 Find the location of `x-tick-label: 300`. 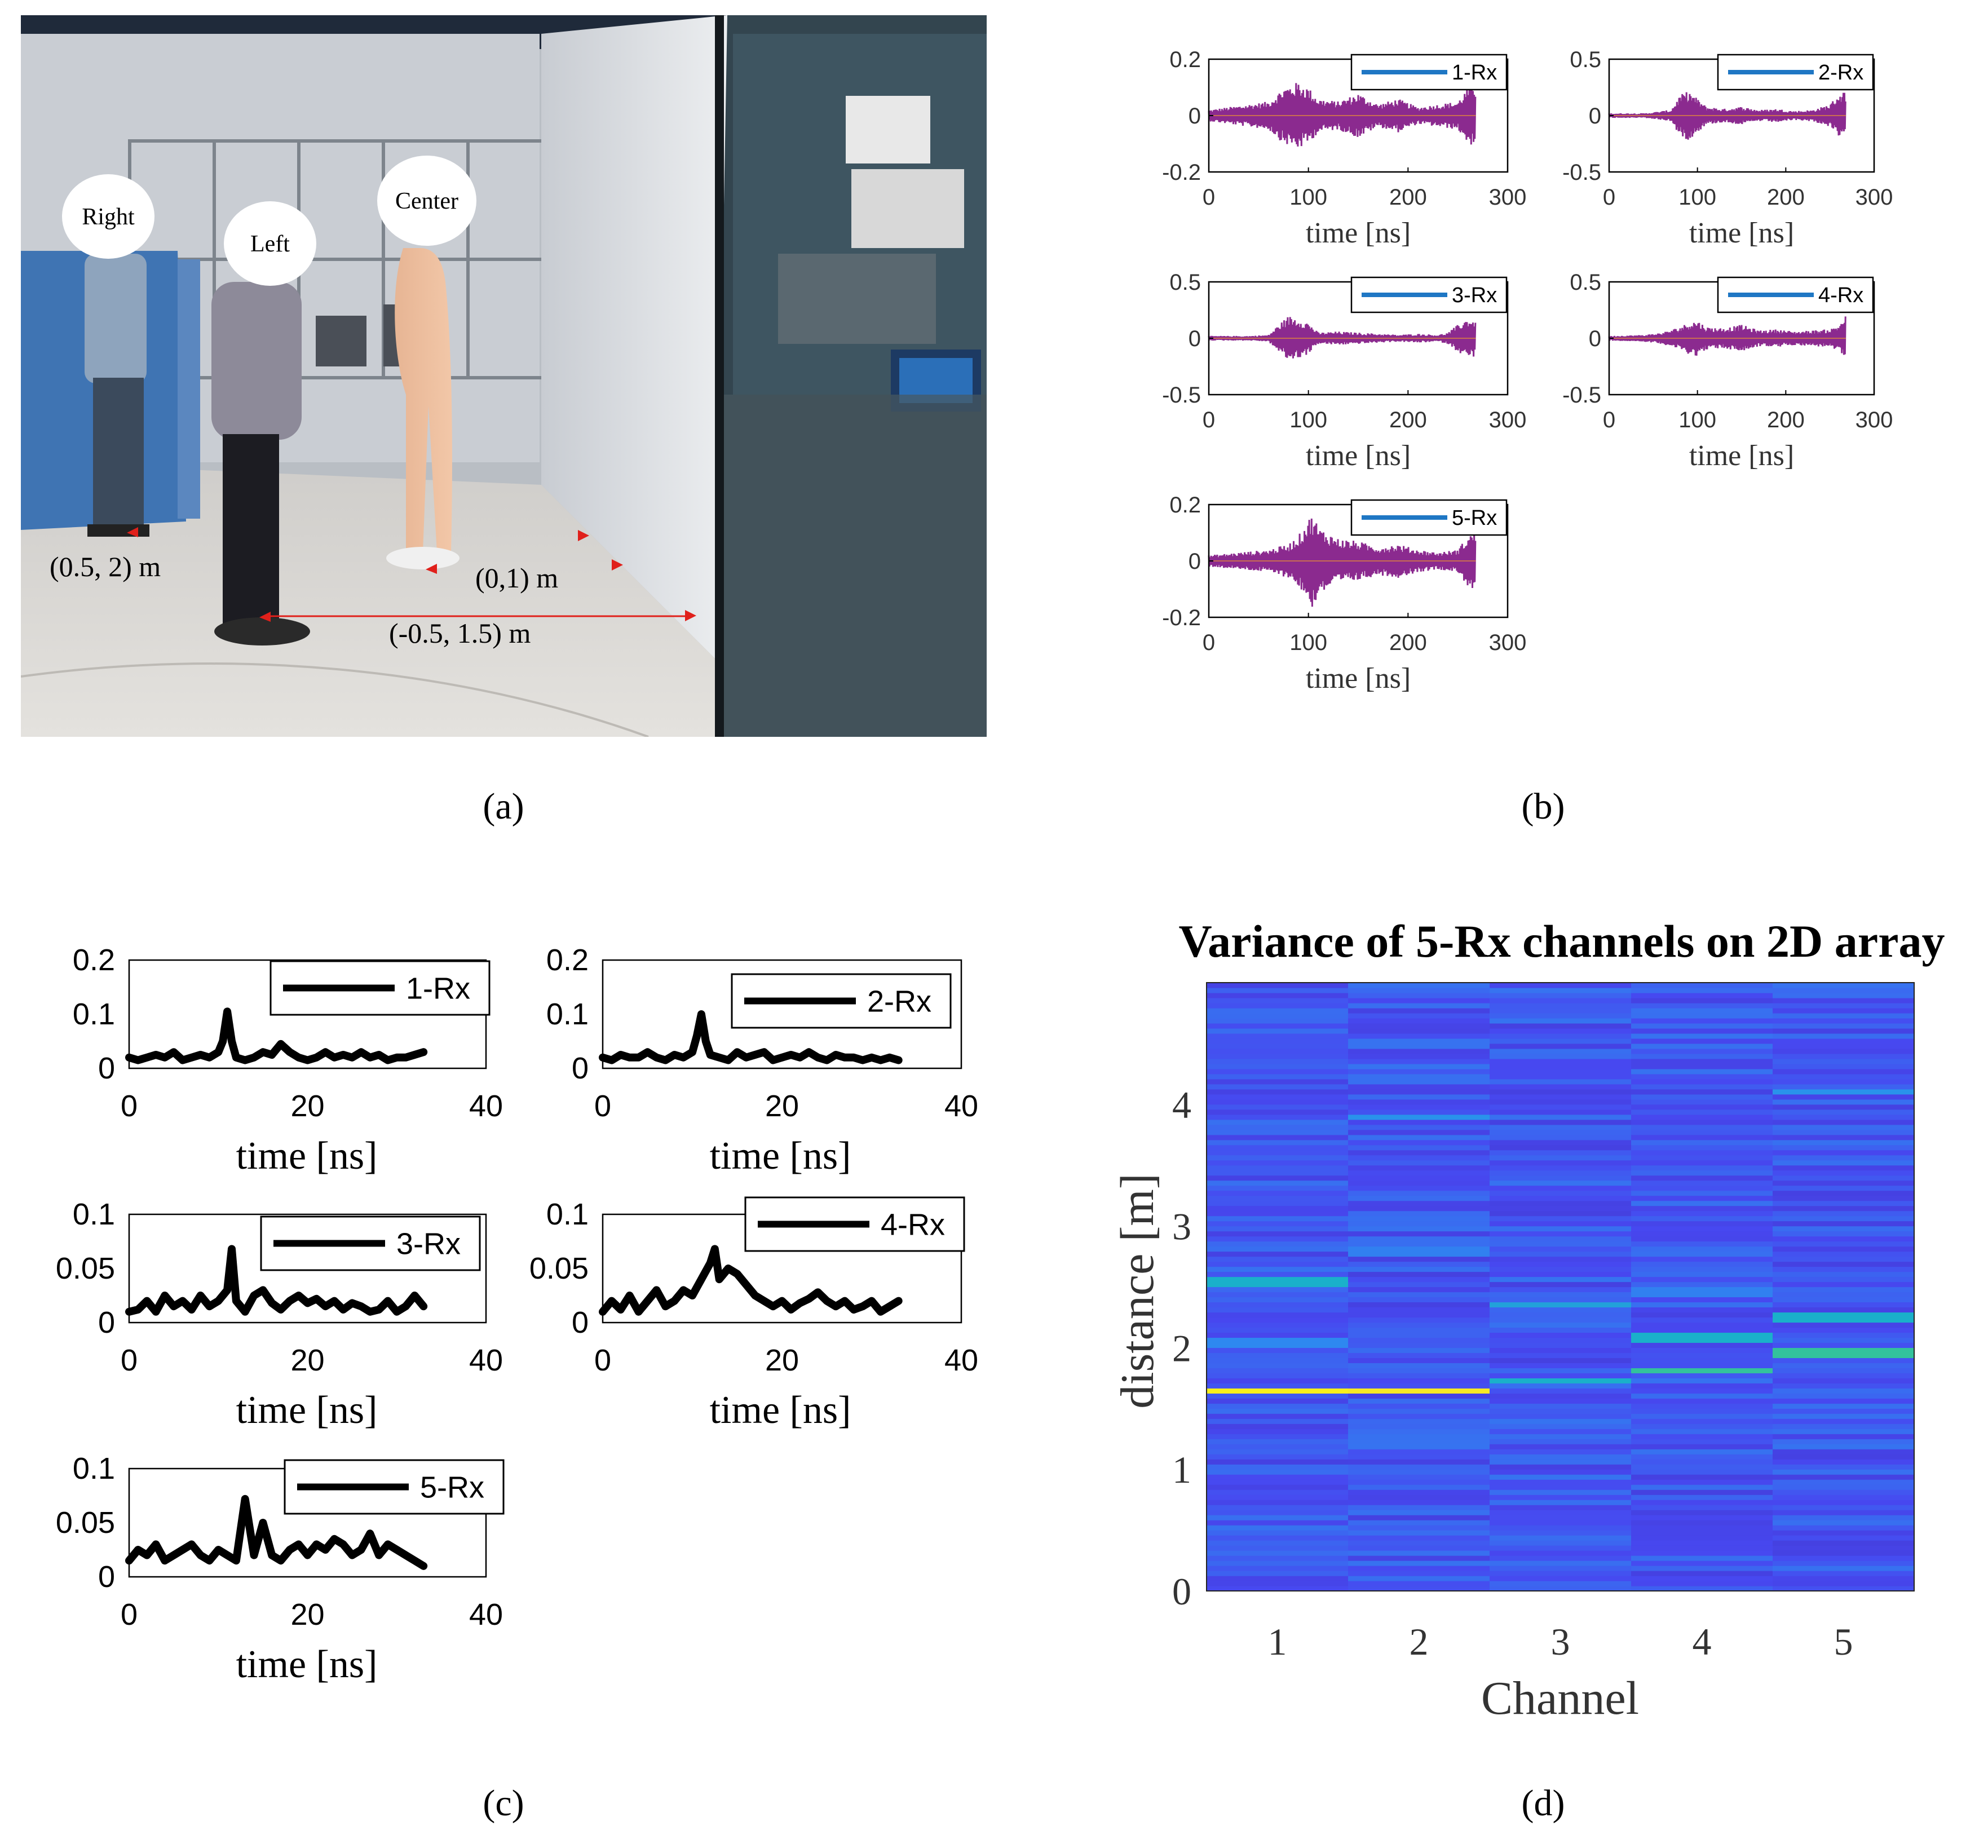

x-tick-label: 300 is located at coordinates (1874, 197).